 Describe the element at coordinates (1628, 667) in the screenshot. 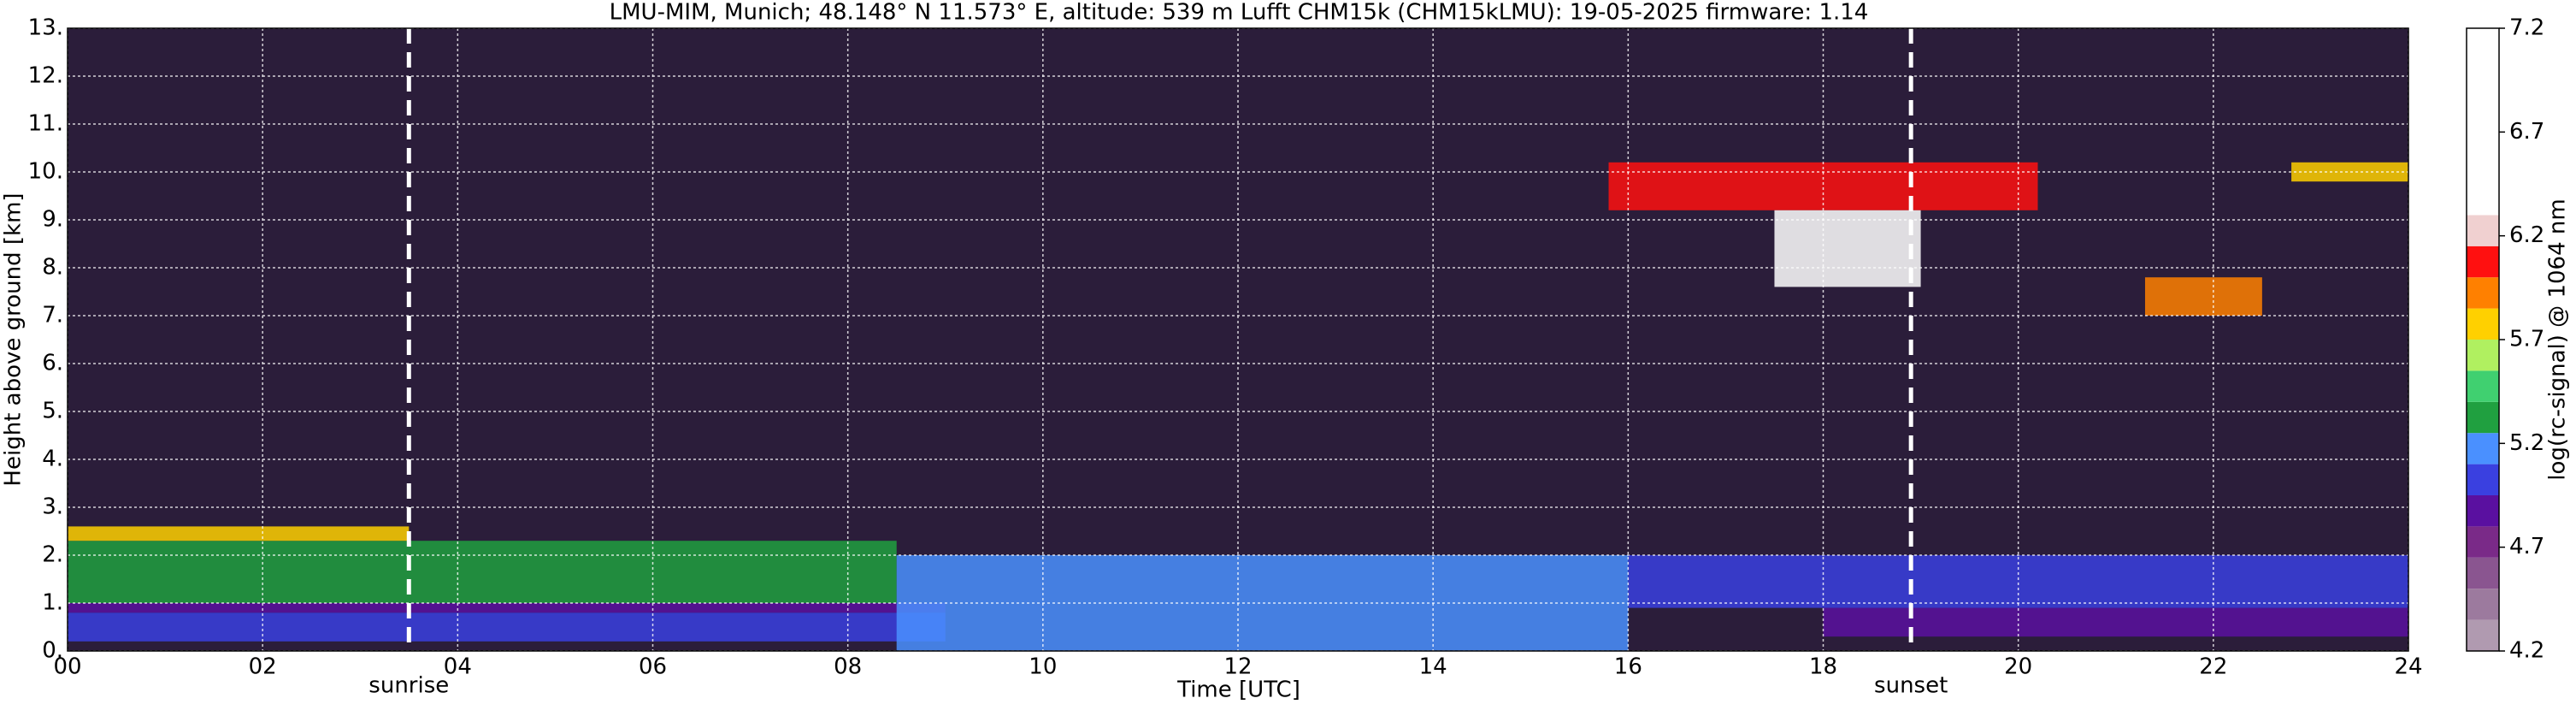

I see `x-tick-label: 16` at that location.